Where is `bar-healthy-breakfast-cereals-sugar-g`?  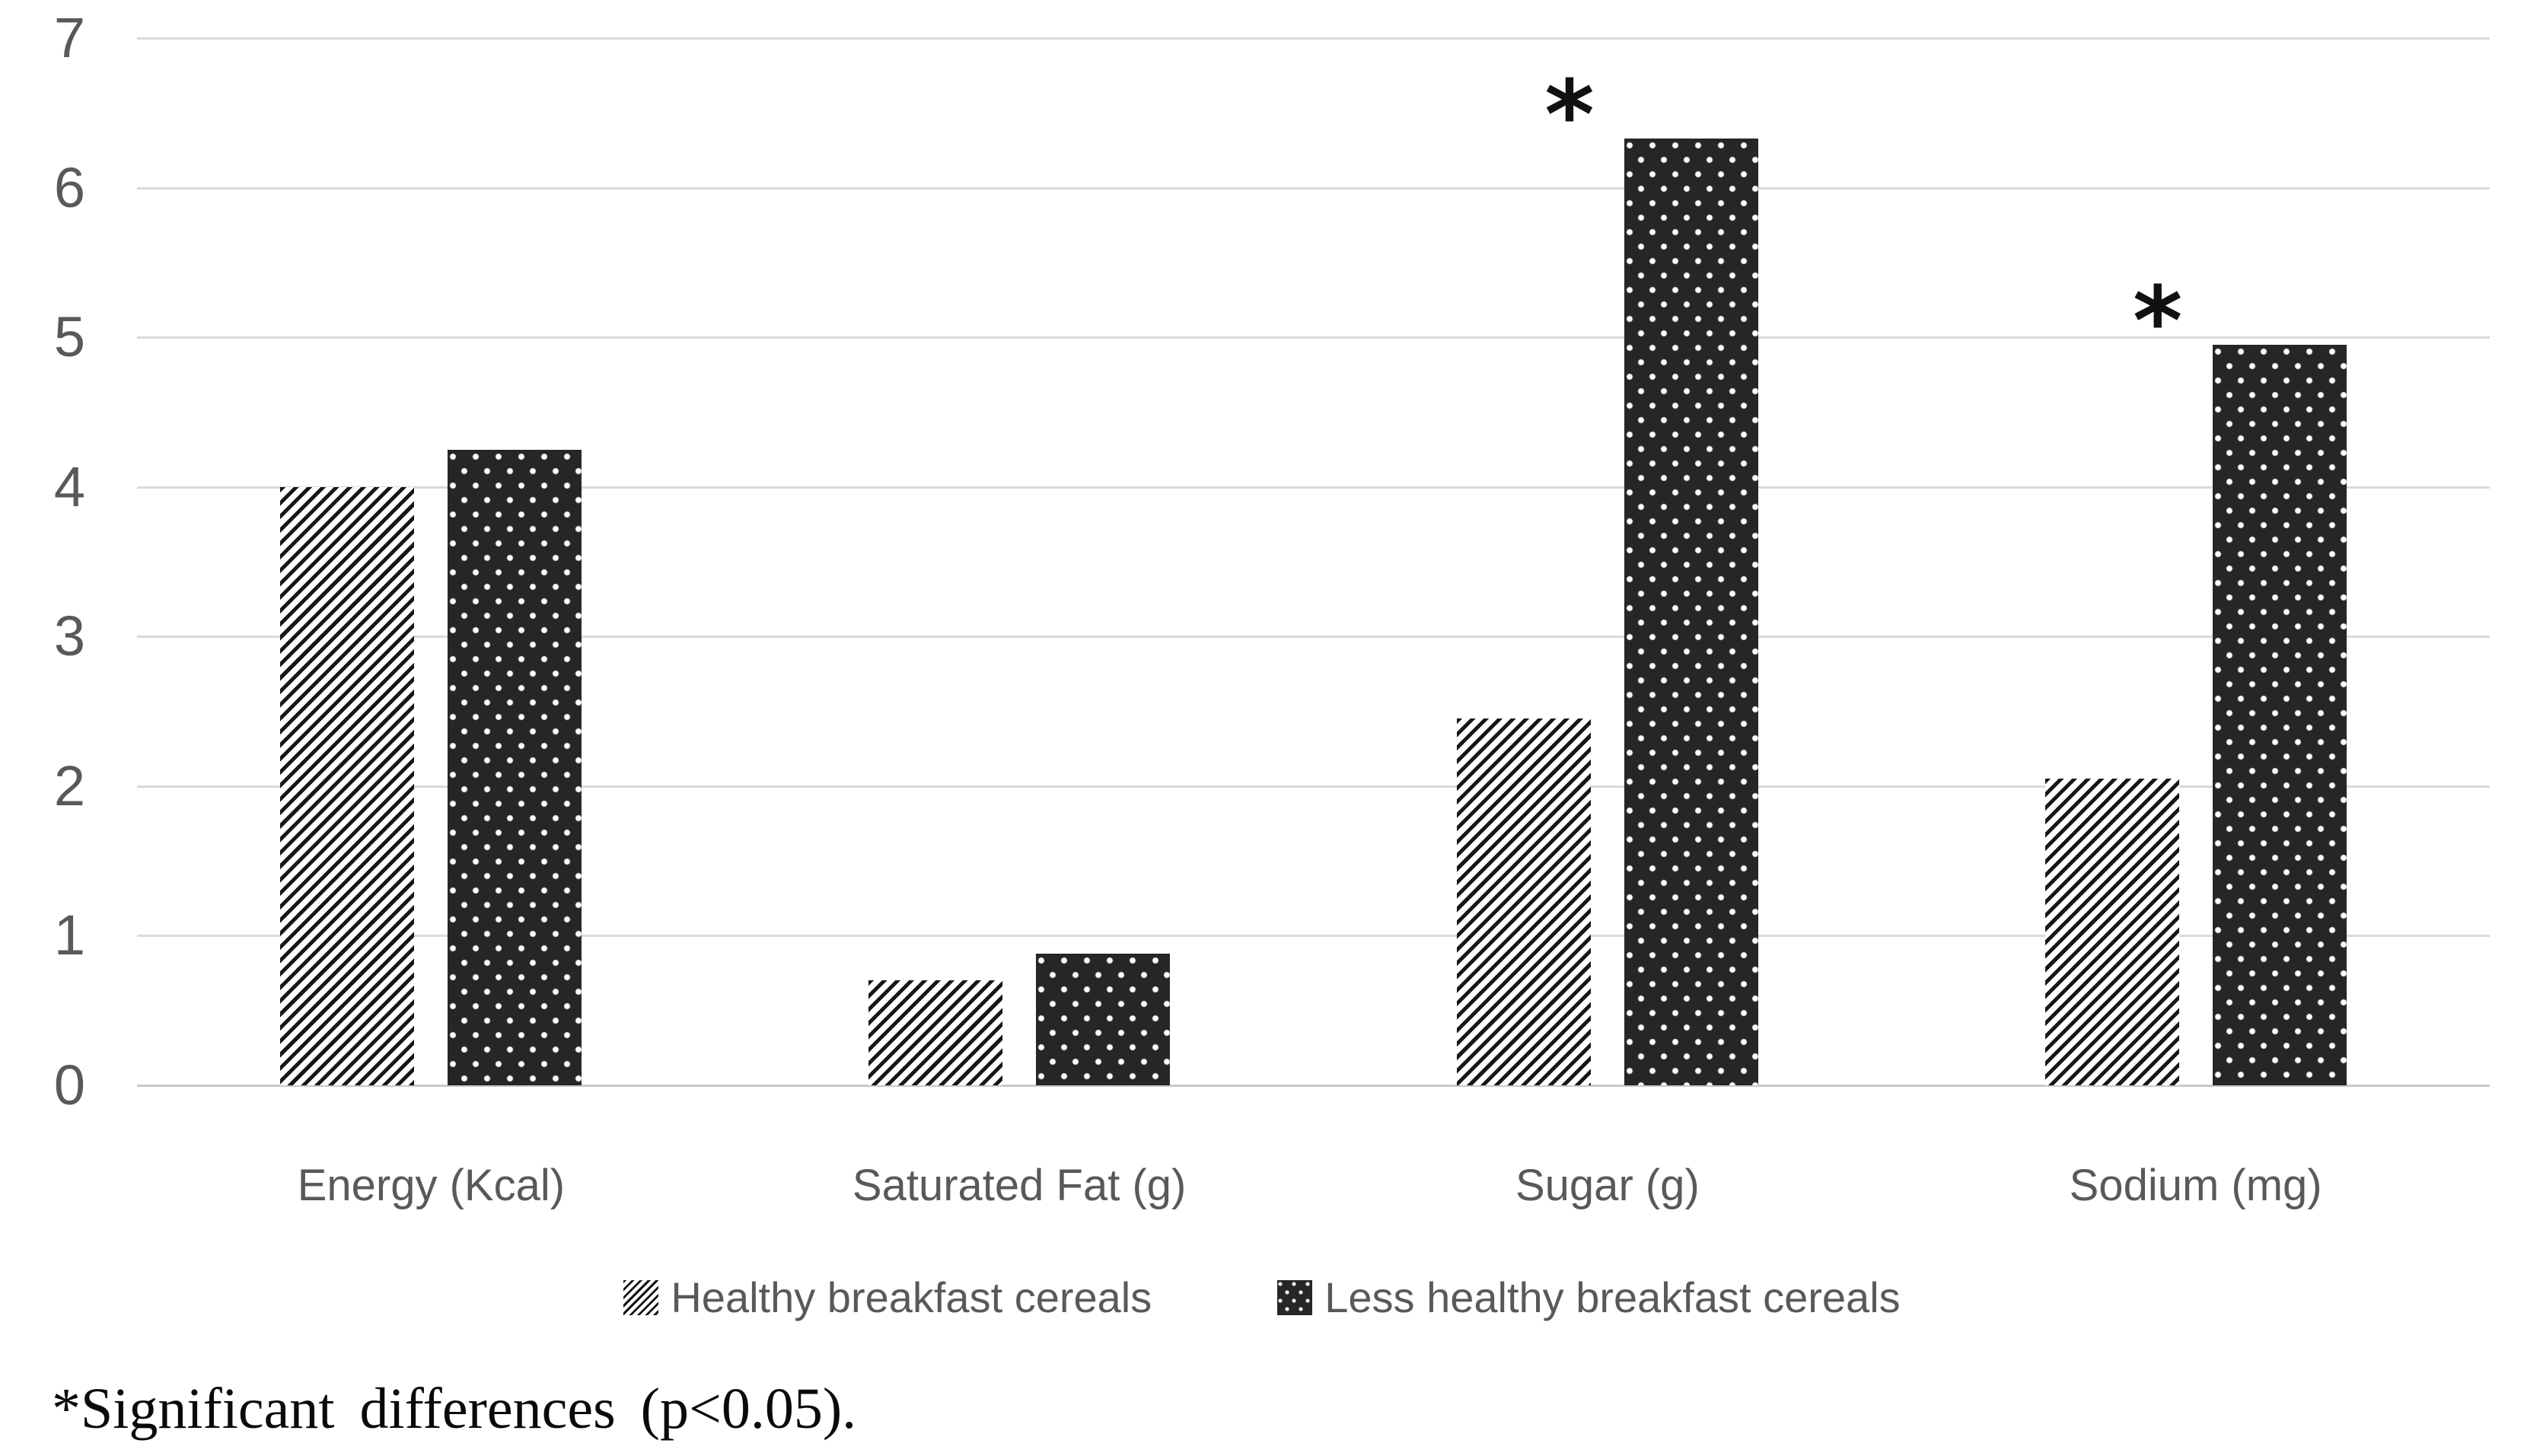
bar-healthy-breakfast-cereals-sugar-g is located at coordinates (1523, 901).